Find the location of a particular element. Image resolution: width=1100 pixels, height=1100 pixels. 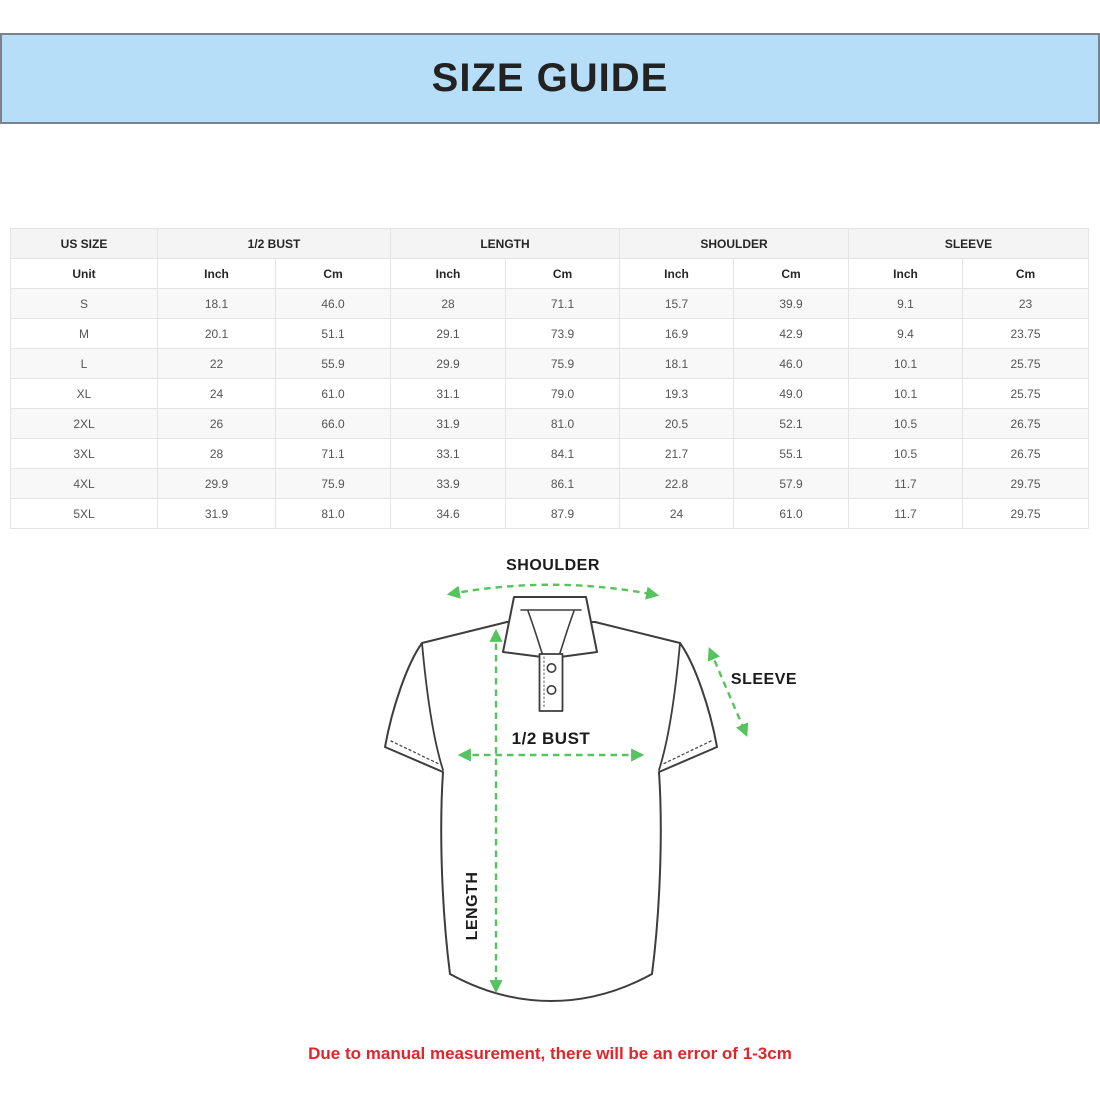

page-title: SIZE GUIDE is located at coordinates (550, 78).